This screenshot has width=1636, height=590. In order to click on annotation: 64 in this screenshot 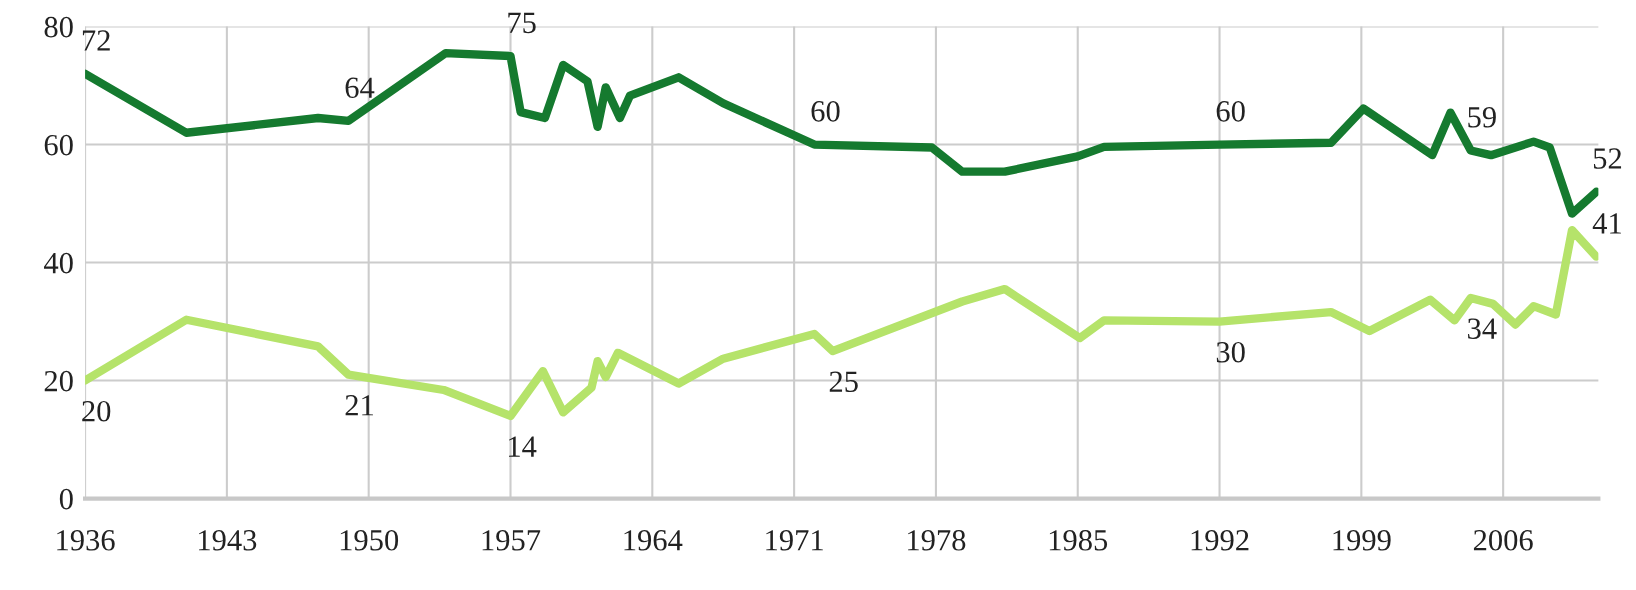, I will do `click(360, 88)`.